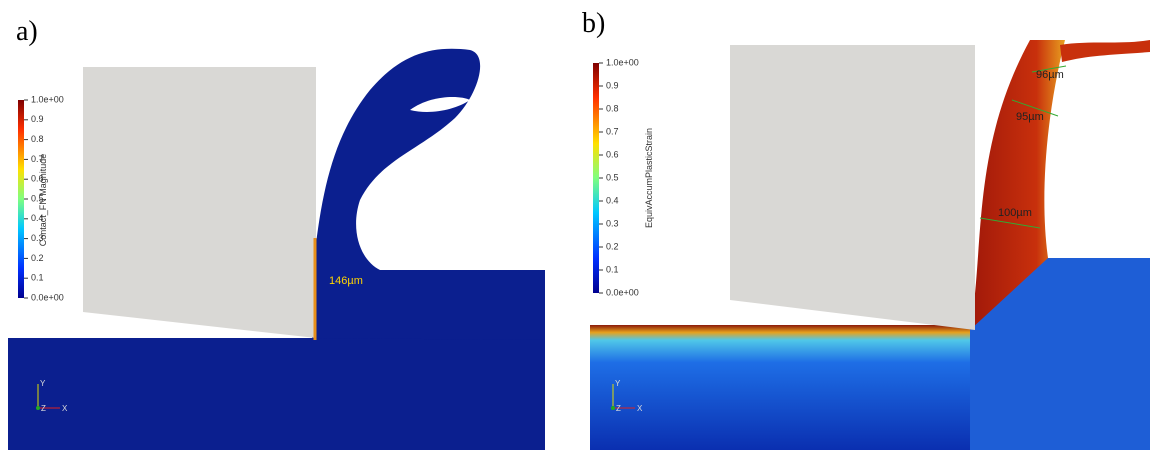 The width and height of the screenshot is (1155, 454). I want to click on workpiece, so click(276, 394).